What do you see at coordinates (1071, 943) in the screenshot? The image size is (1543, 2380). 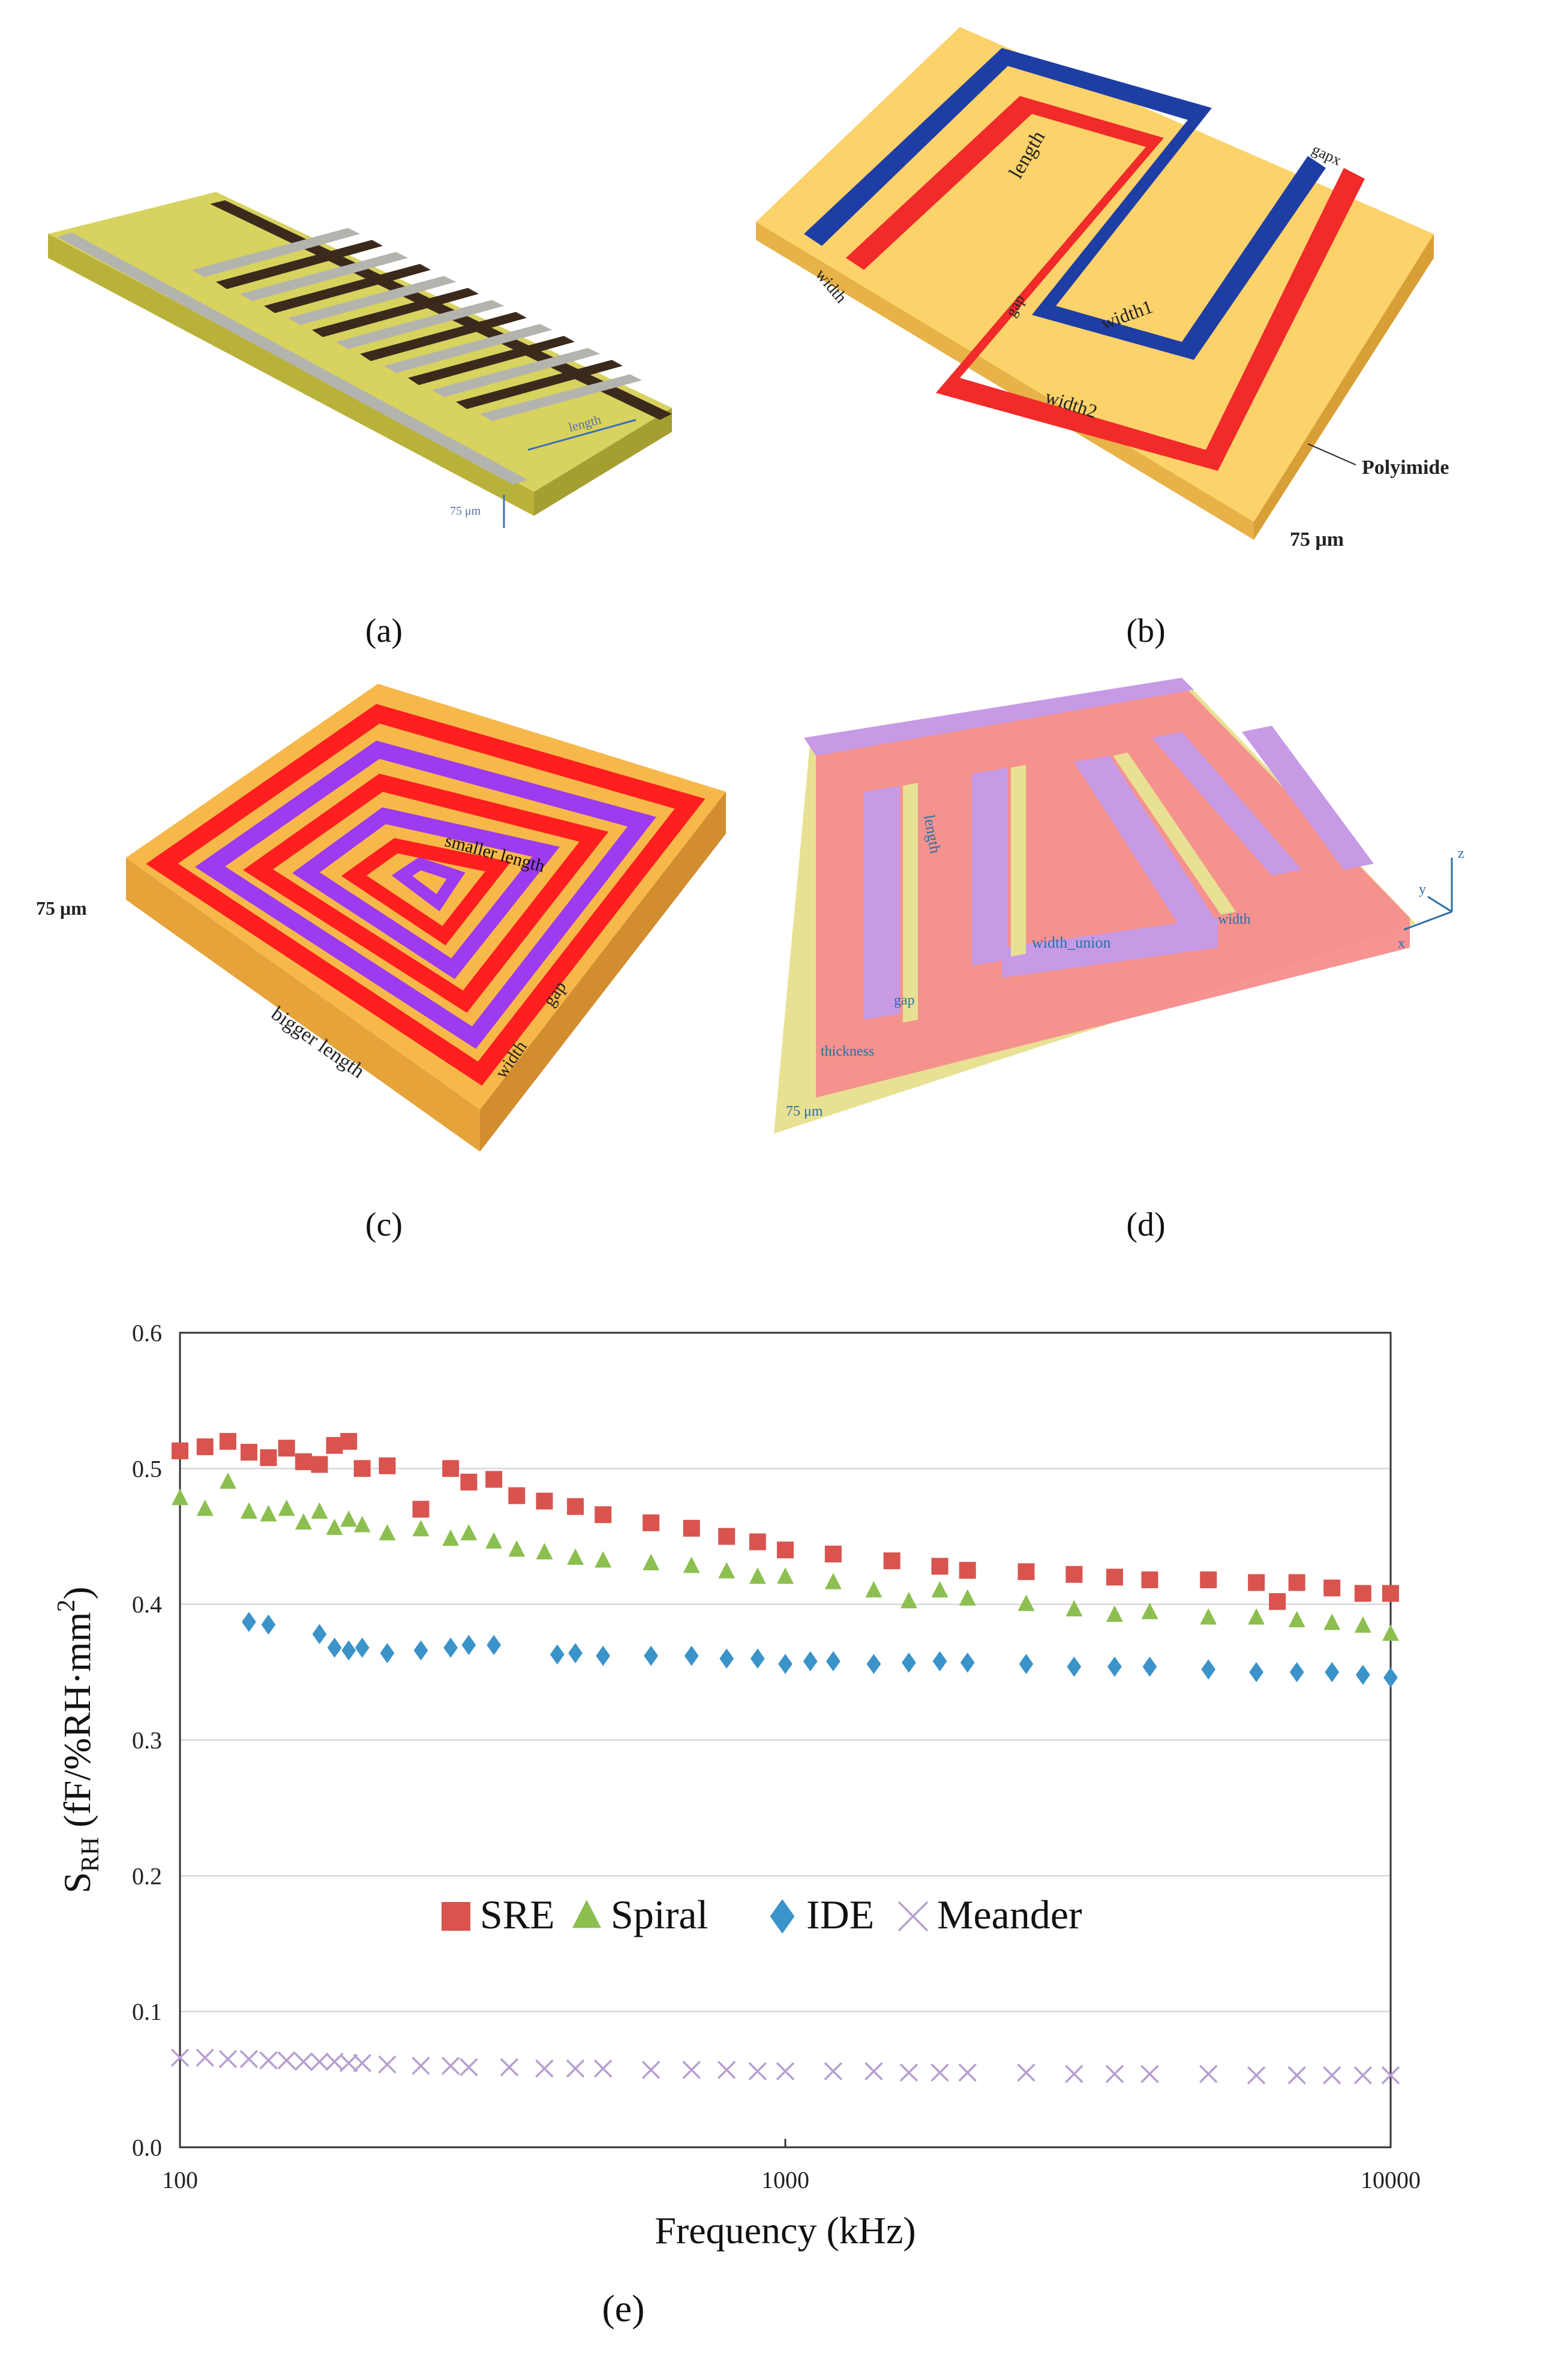 I see `panel-d-width-union-label: width_union` at bounding box center [1071, 943].